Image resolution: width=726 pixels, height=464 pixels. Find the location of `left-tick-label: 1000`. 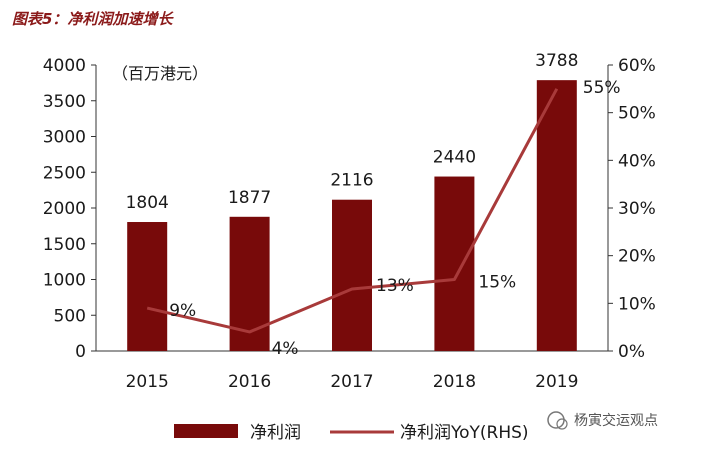

left-tick-label: 1000 is located at coordinates (64, 281).